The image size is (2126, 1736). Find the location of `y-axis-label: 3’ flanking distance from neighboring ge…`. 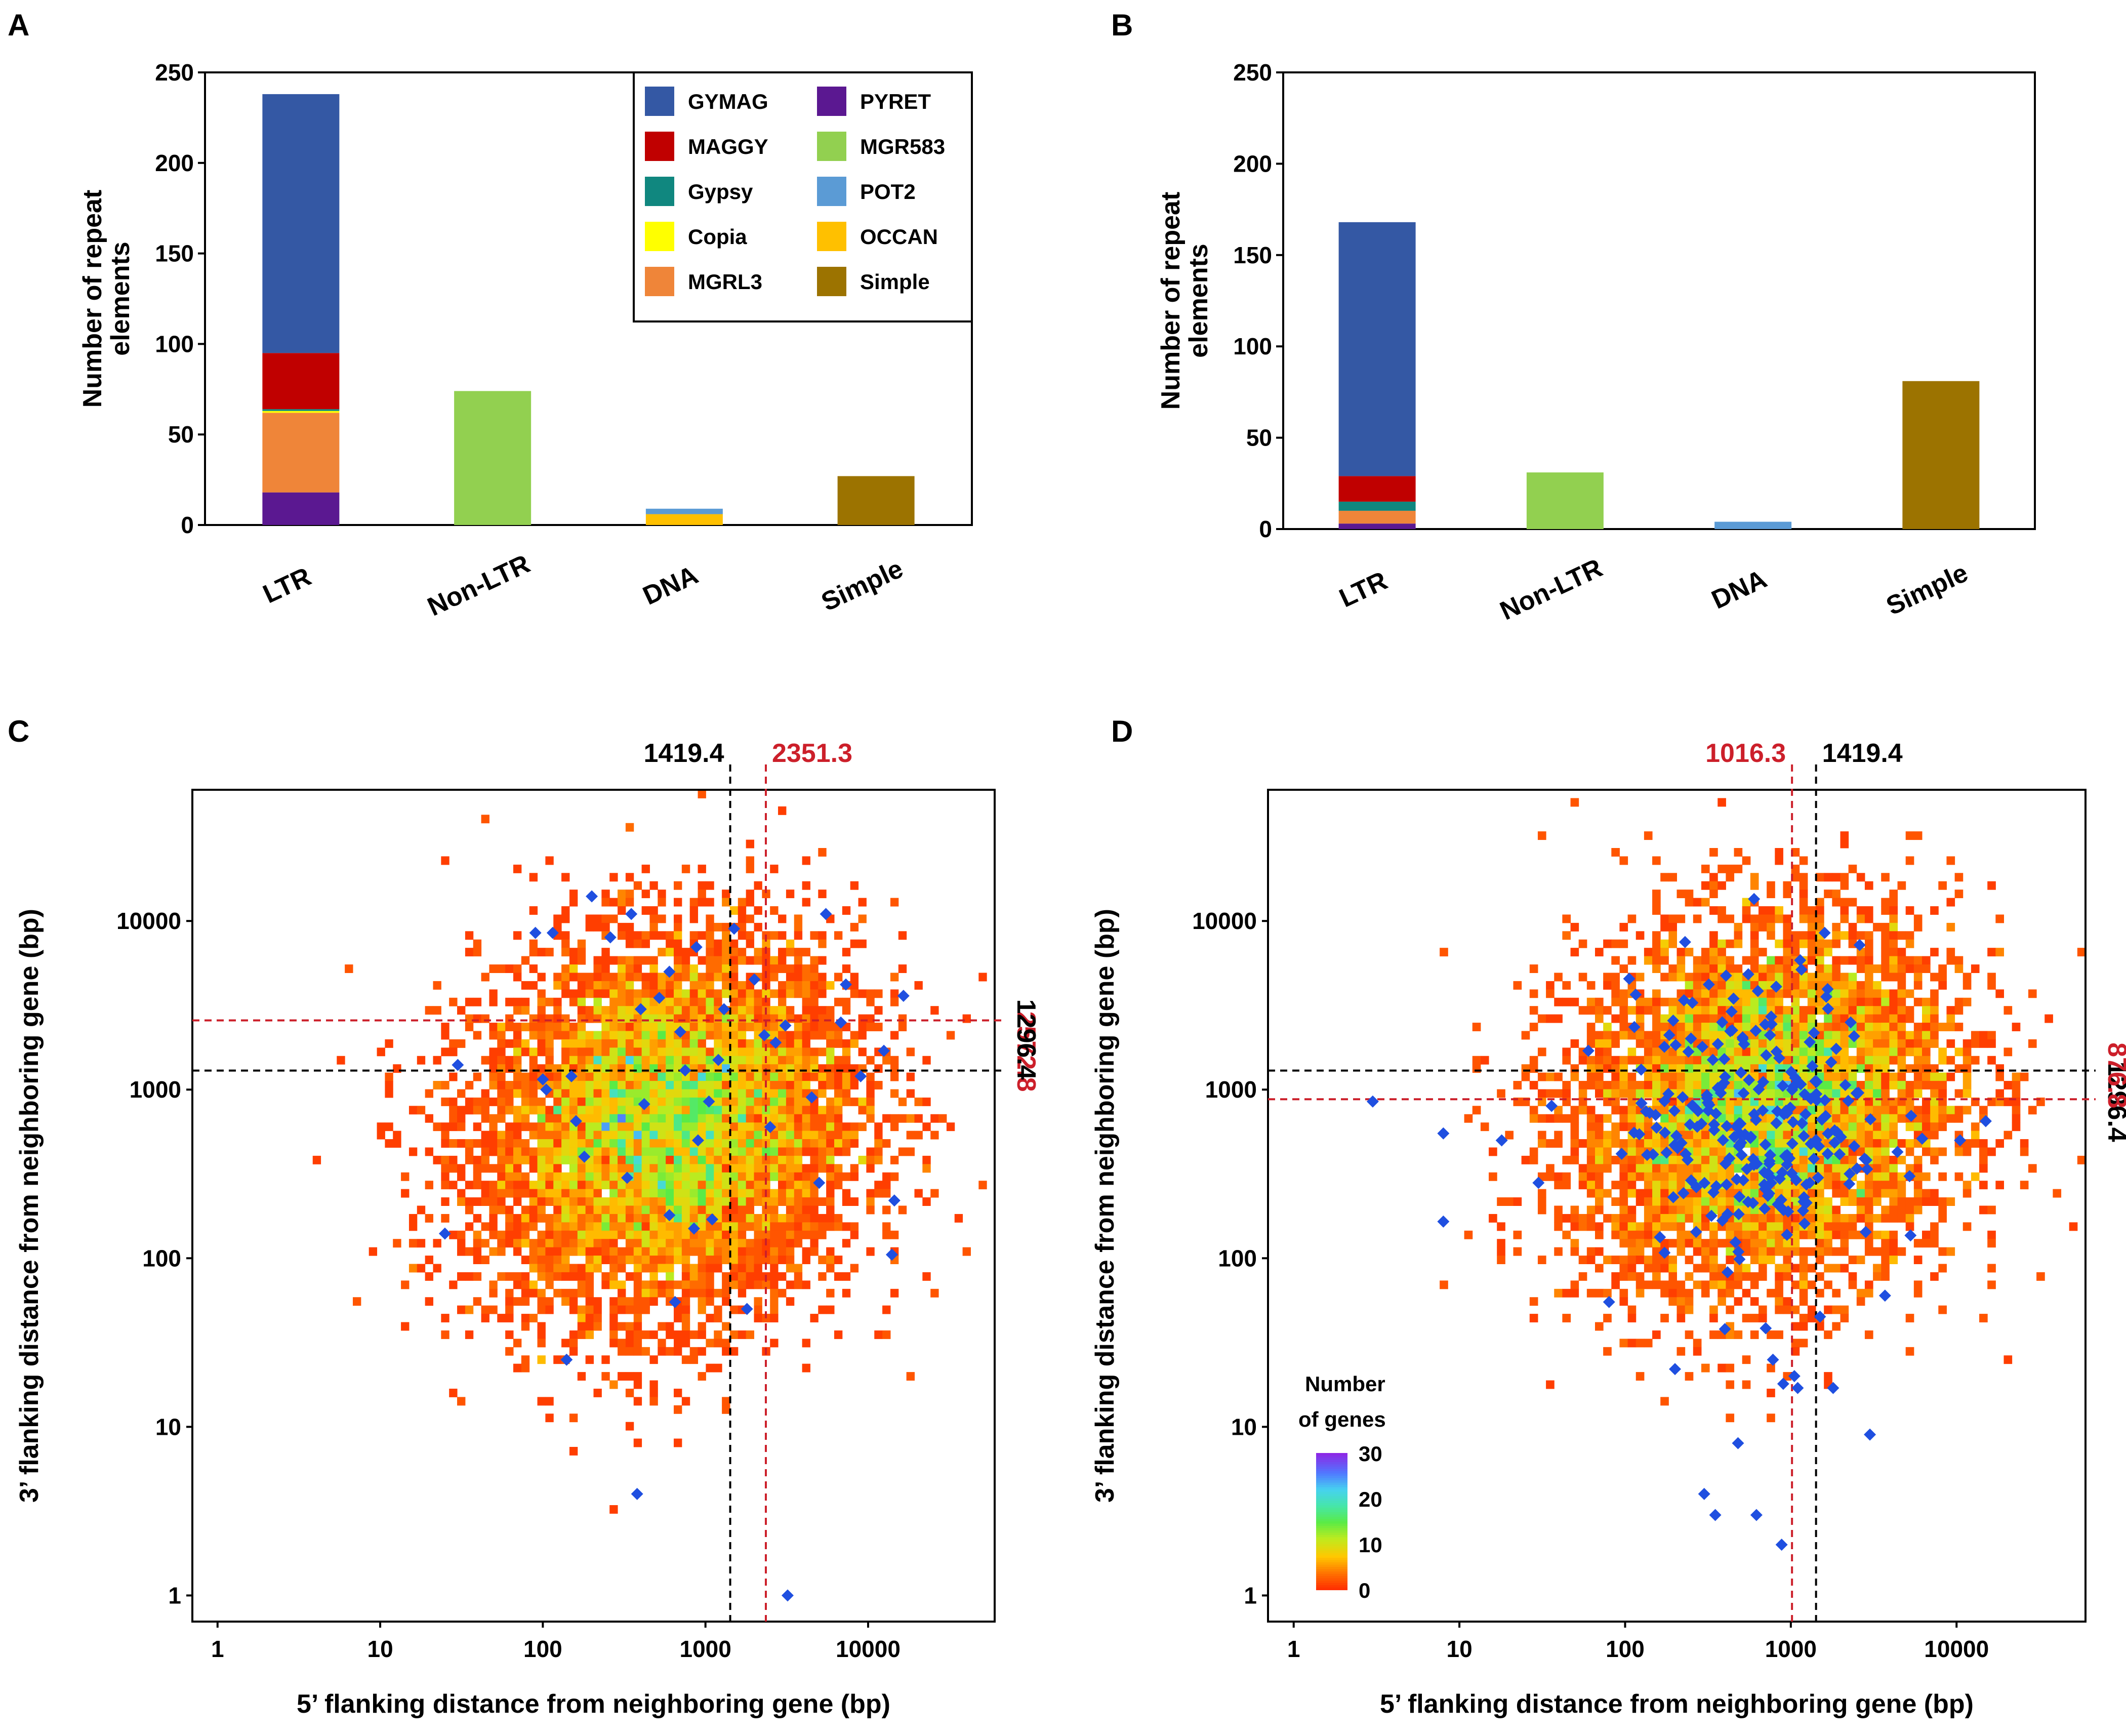

y-axis-label: 3’ flanking distance from neighboring ge… is located at coordinates (1105, 1206).